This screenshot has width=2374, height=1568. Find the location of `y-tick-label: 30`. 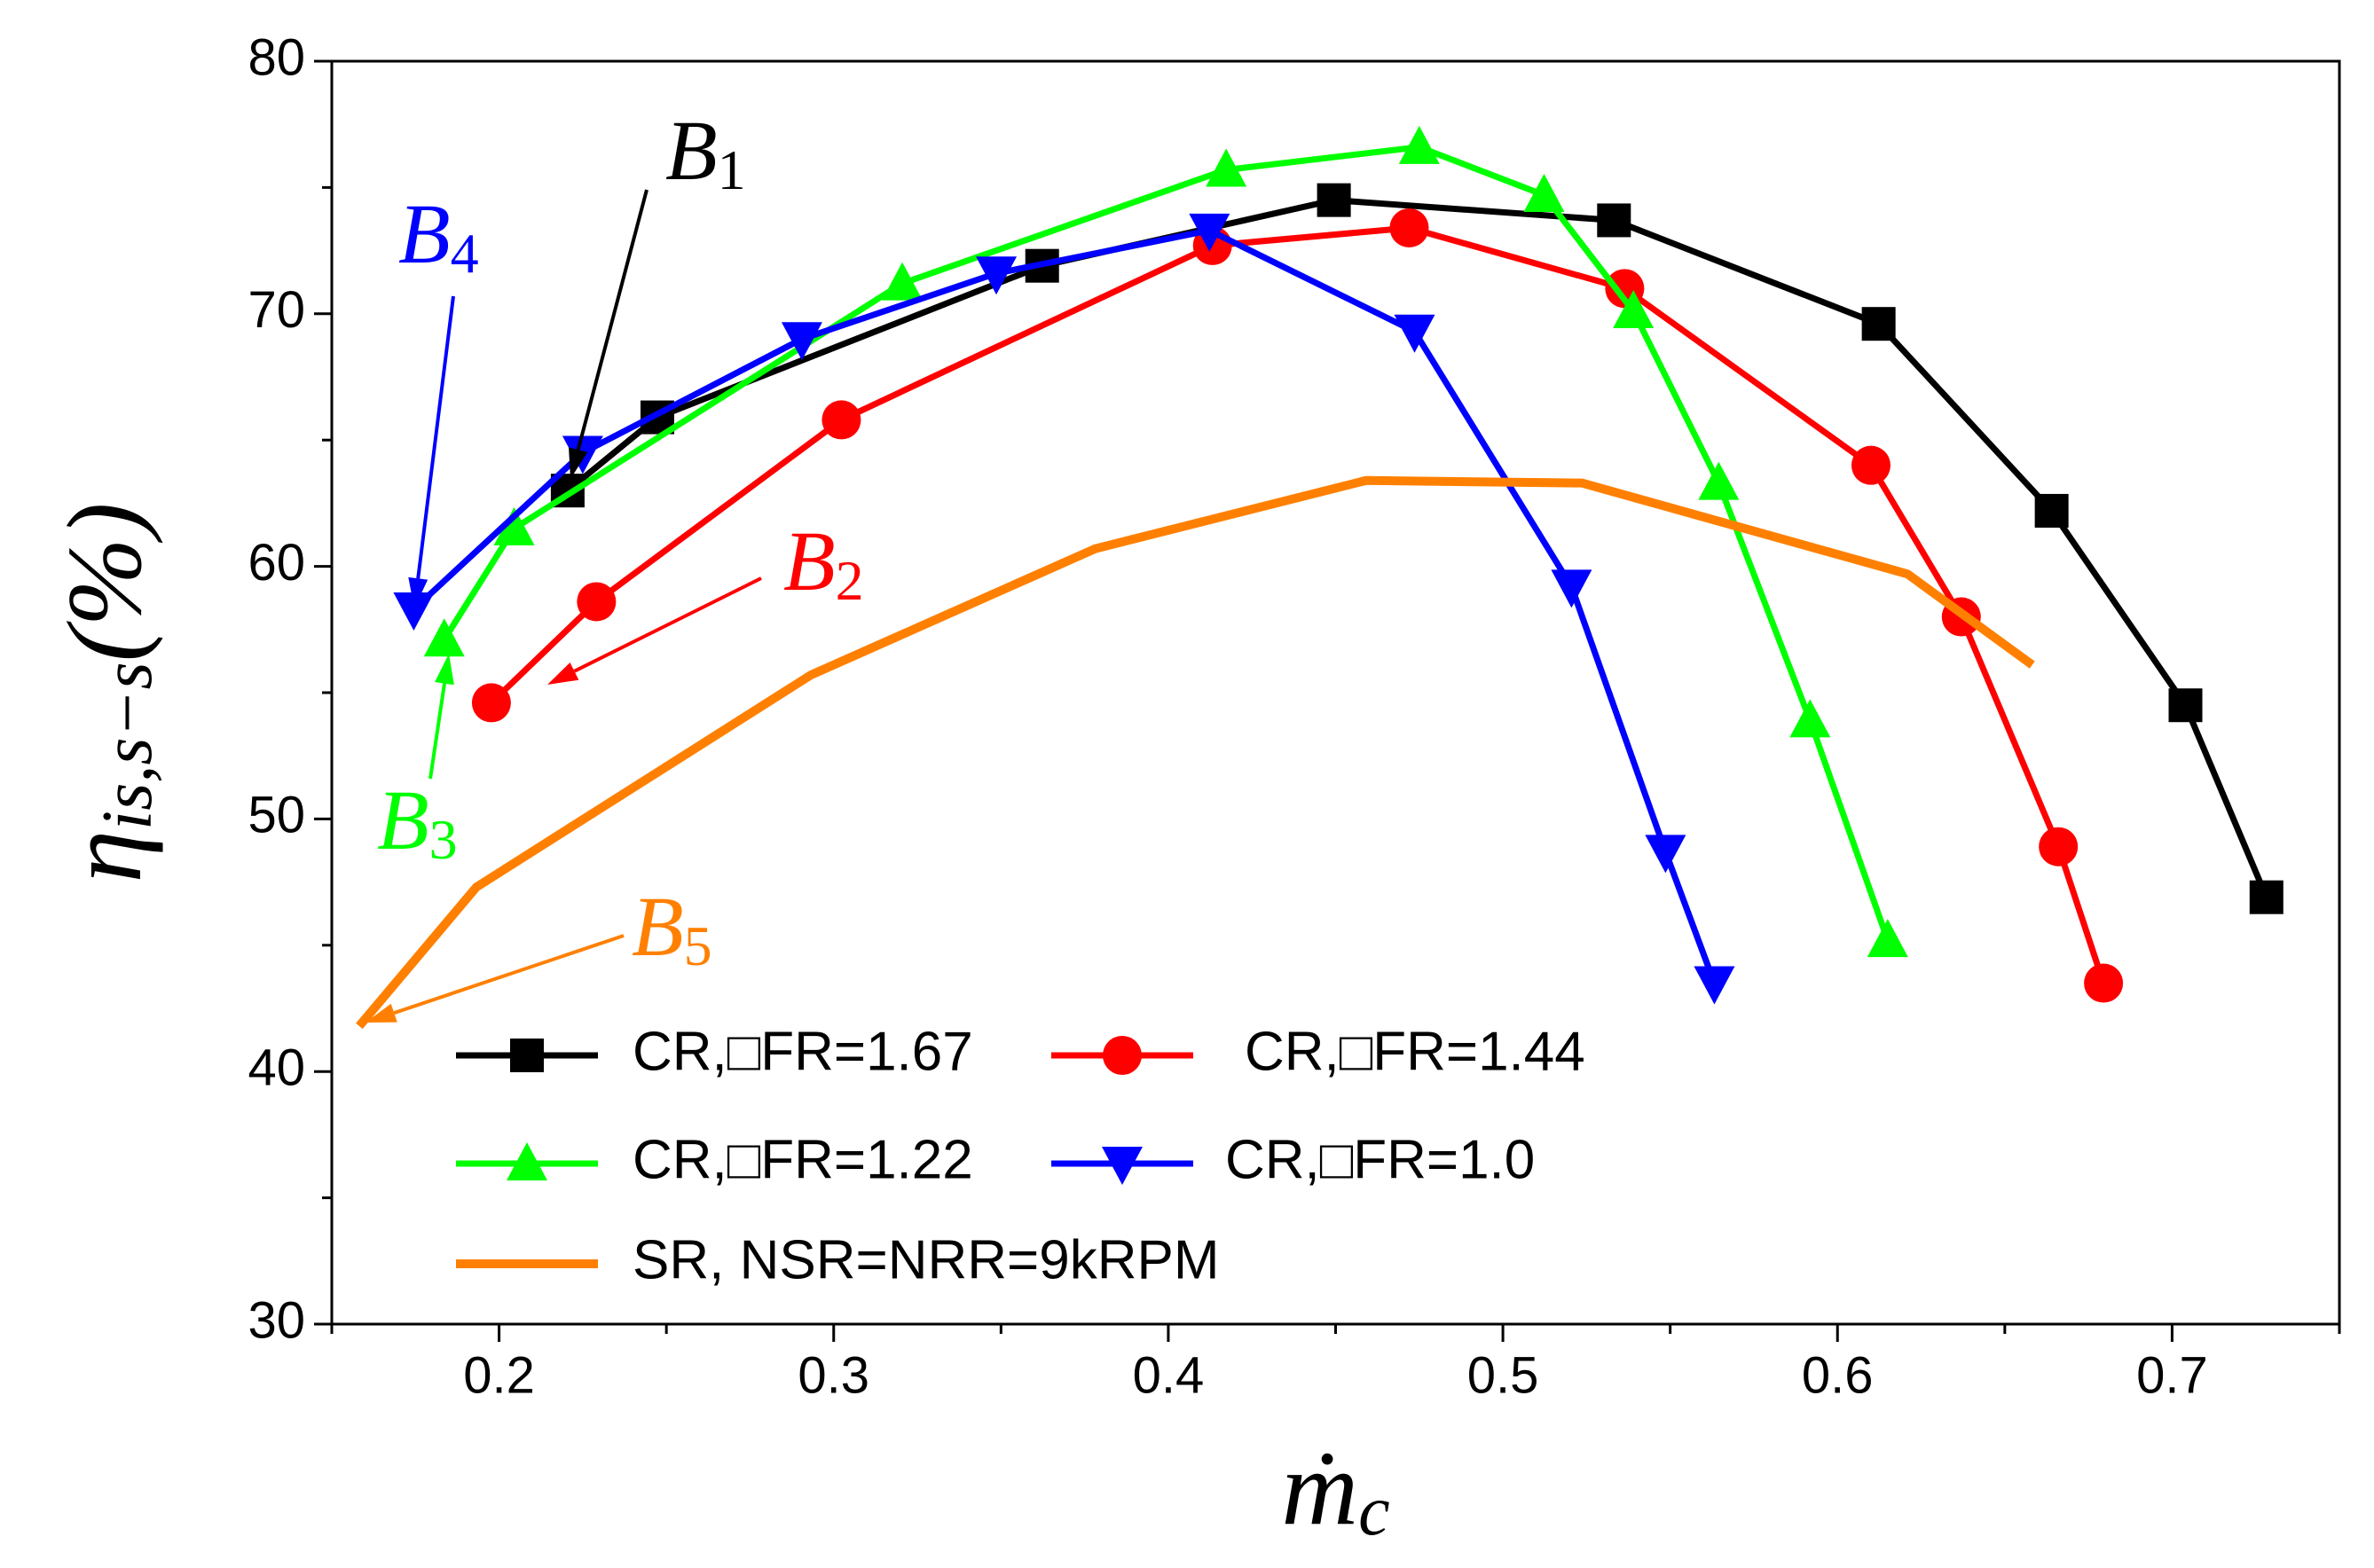

y-tick-label: 30 is located at coordinates (276, 1320).